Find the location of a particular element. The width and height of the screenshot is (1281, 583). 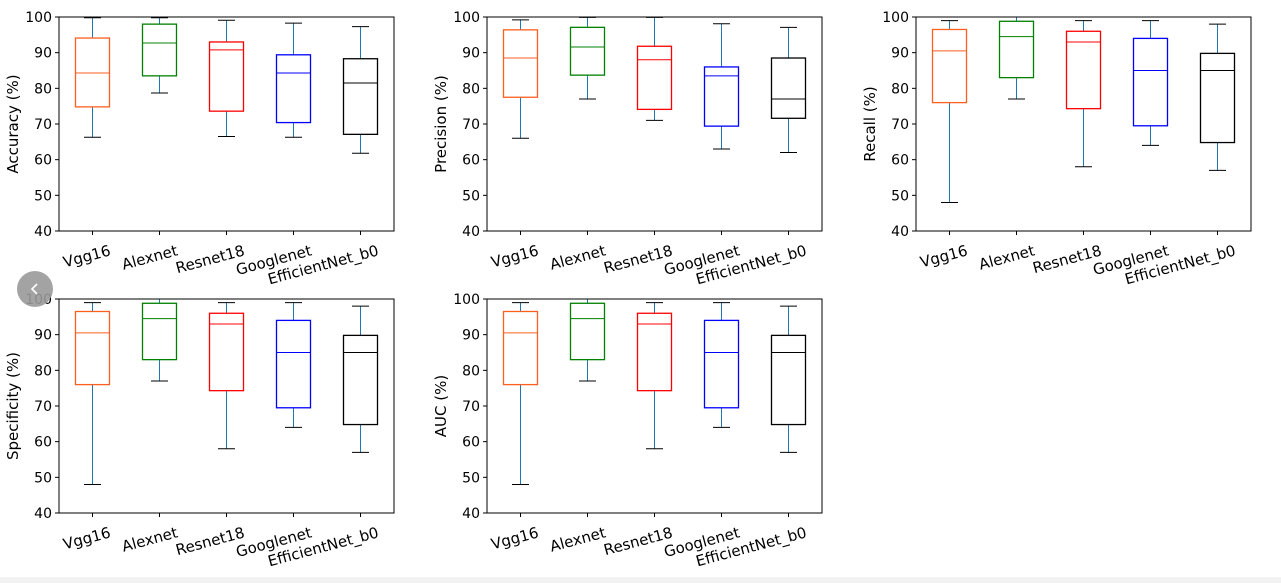

y-axis-label: Precision (%) is located at coordinates (441, 124).